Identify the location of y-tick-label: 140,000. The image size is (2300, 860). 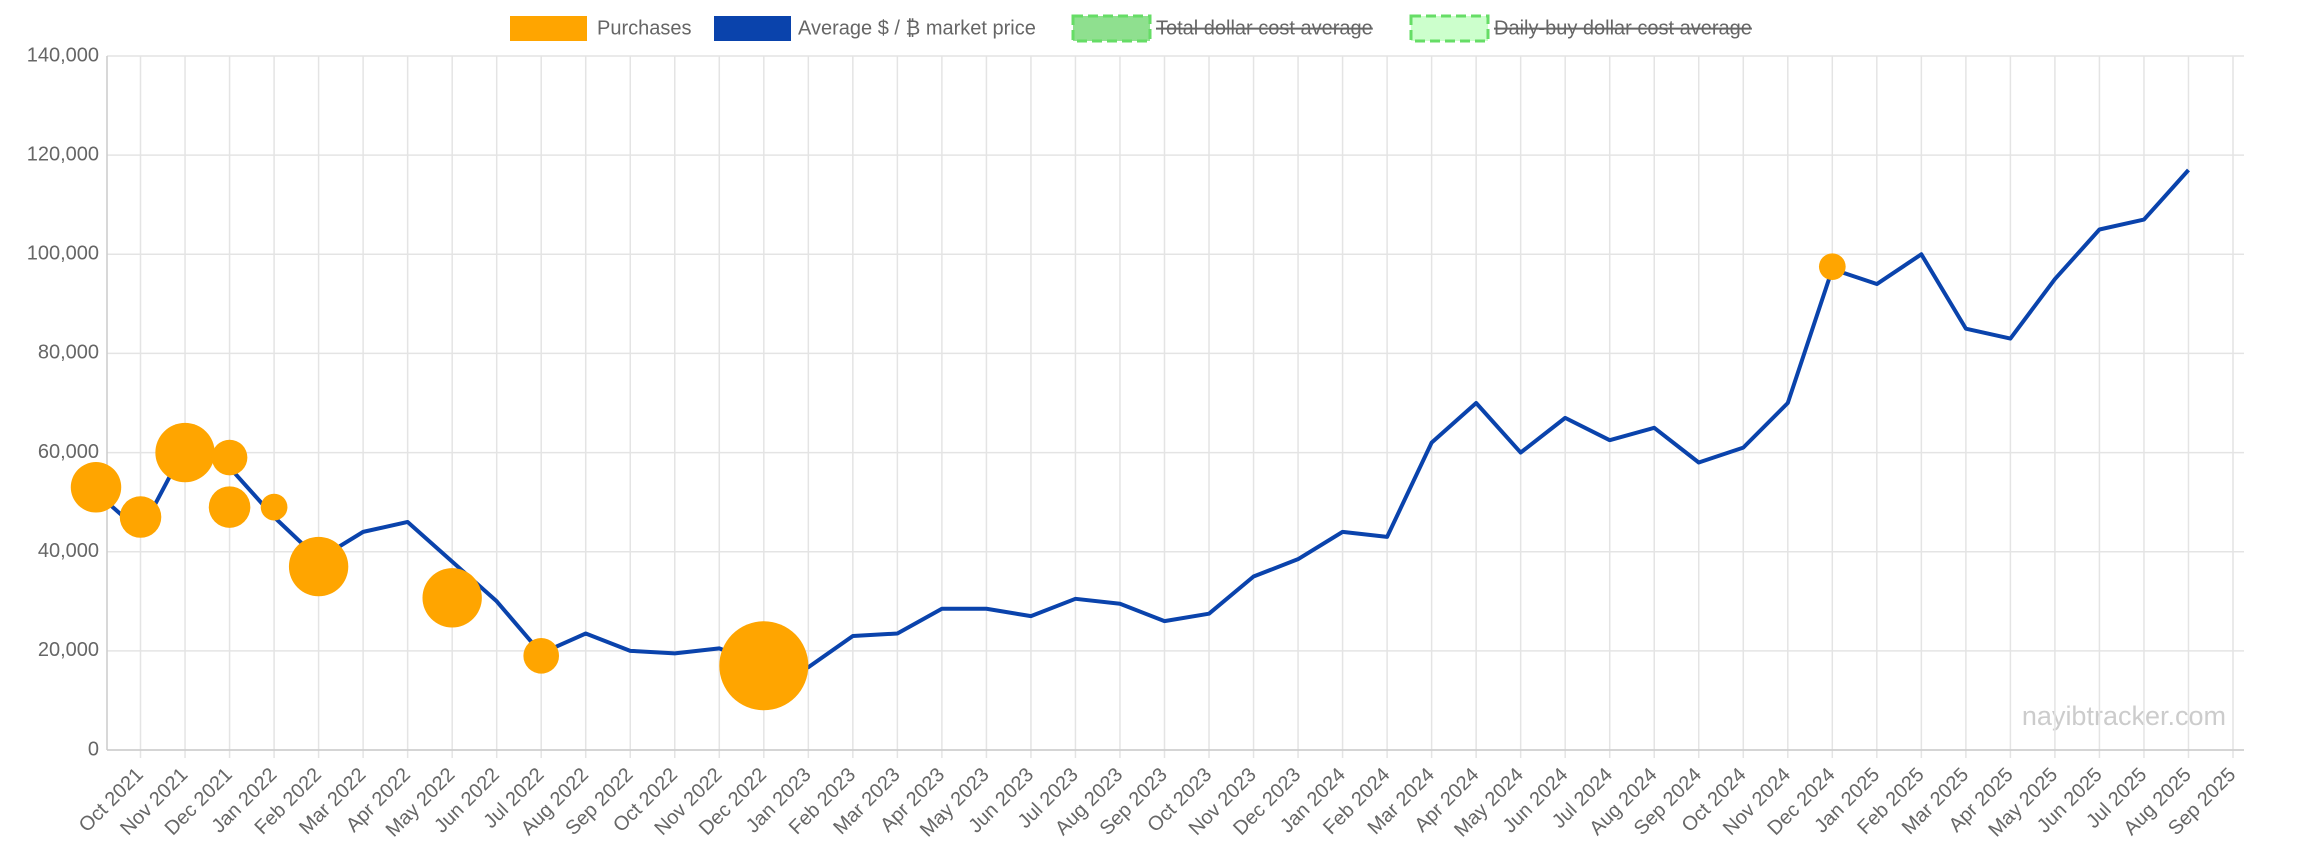
(63, 55).